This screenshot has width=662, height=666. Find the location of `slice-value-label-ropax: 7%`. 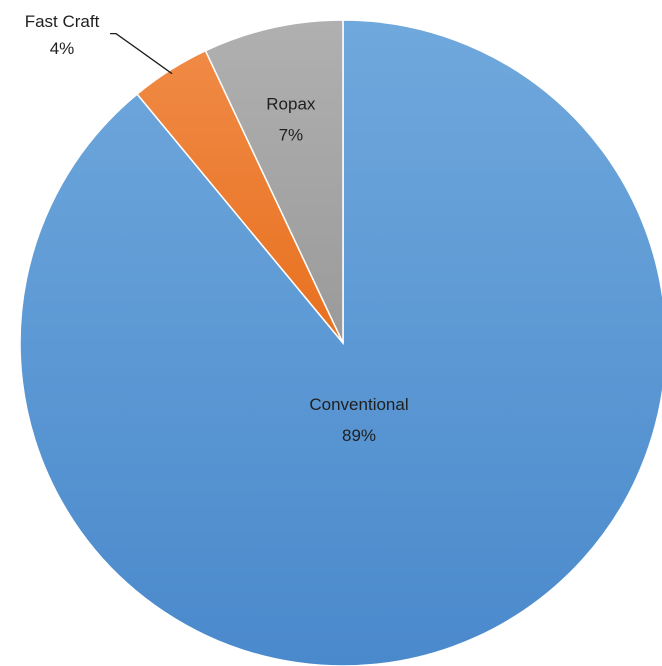

slice-value-label-ropax: 7% is located at coordinates (291, 135).